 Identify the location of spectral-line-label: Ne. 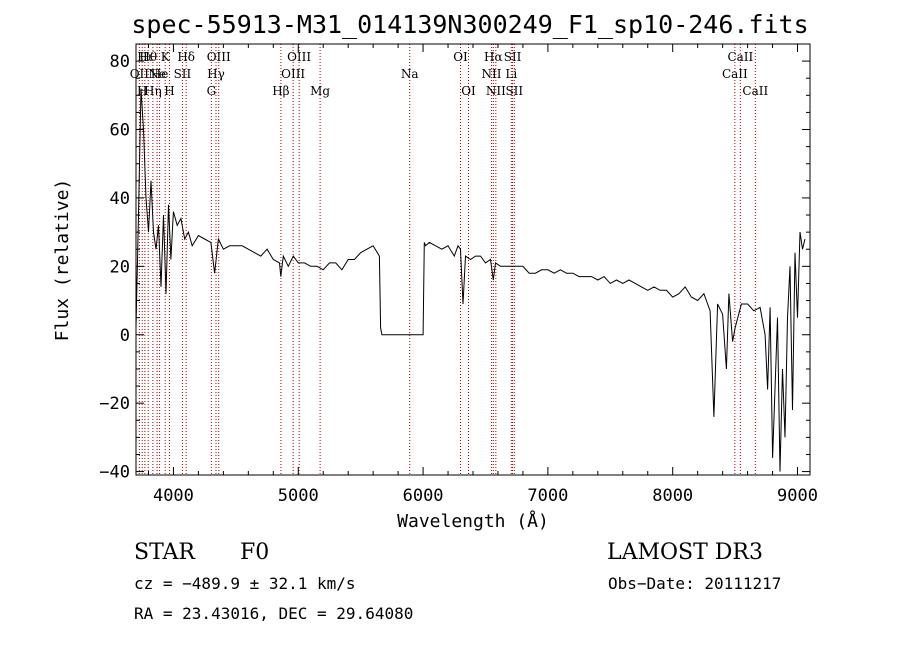
(157, 74).